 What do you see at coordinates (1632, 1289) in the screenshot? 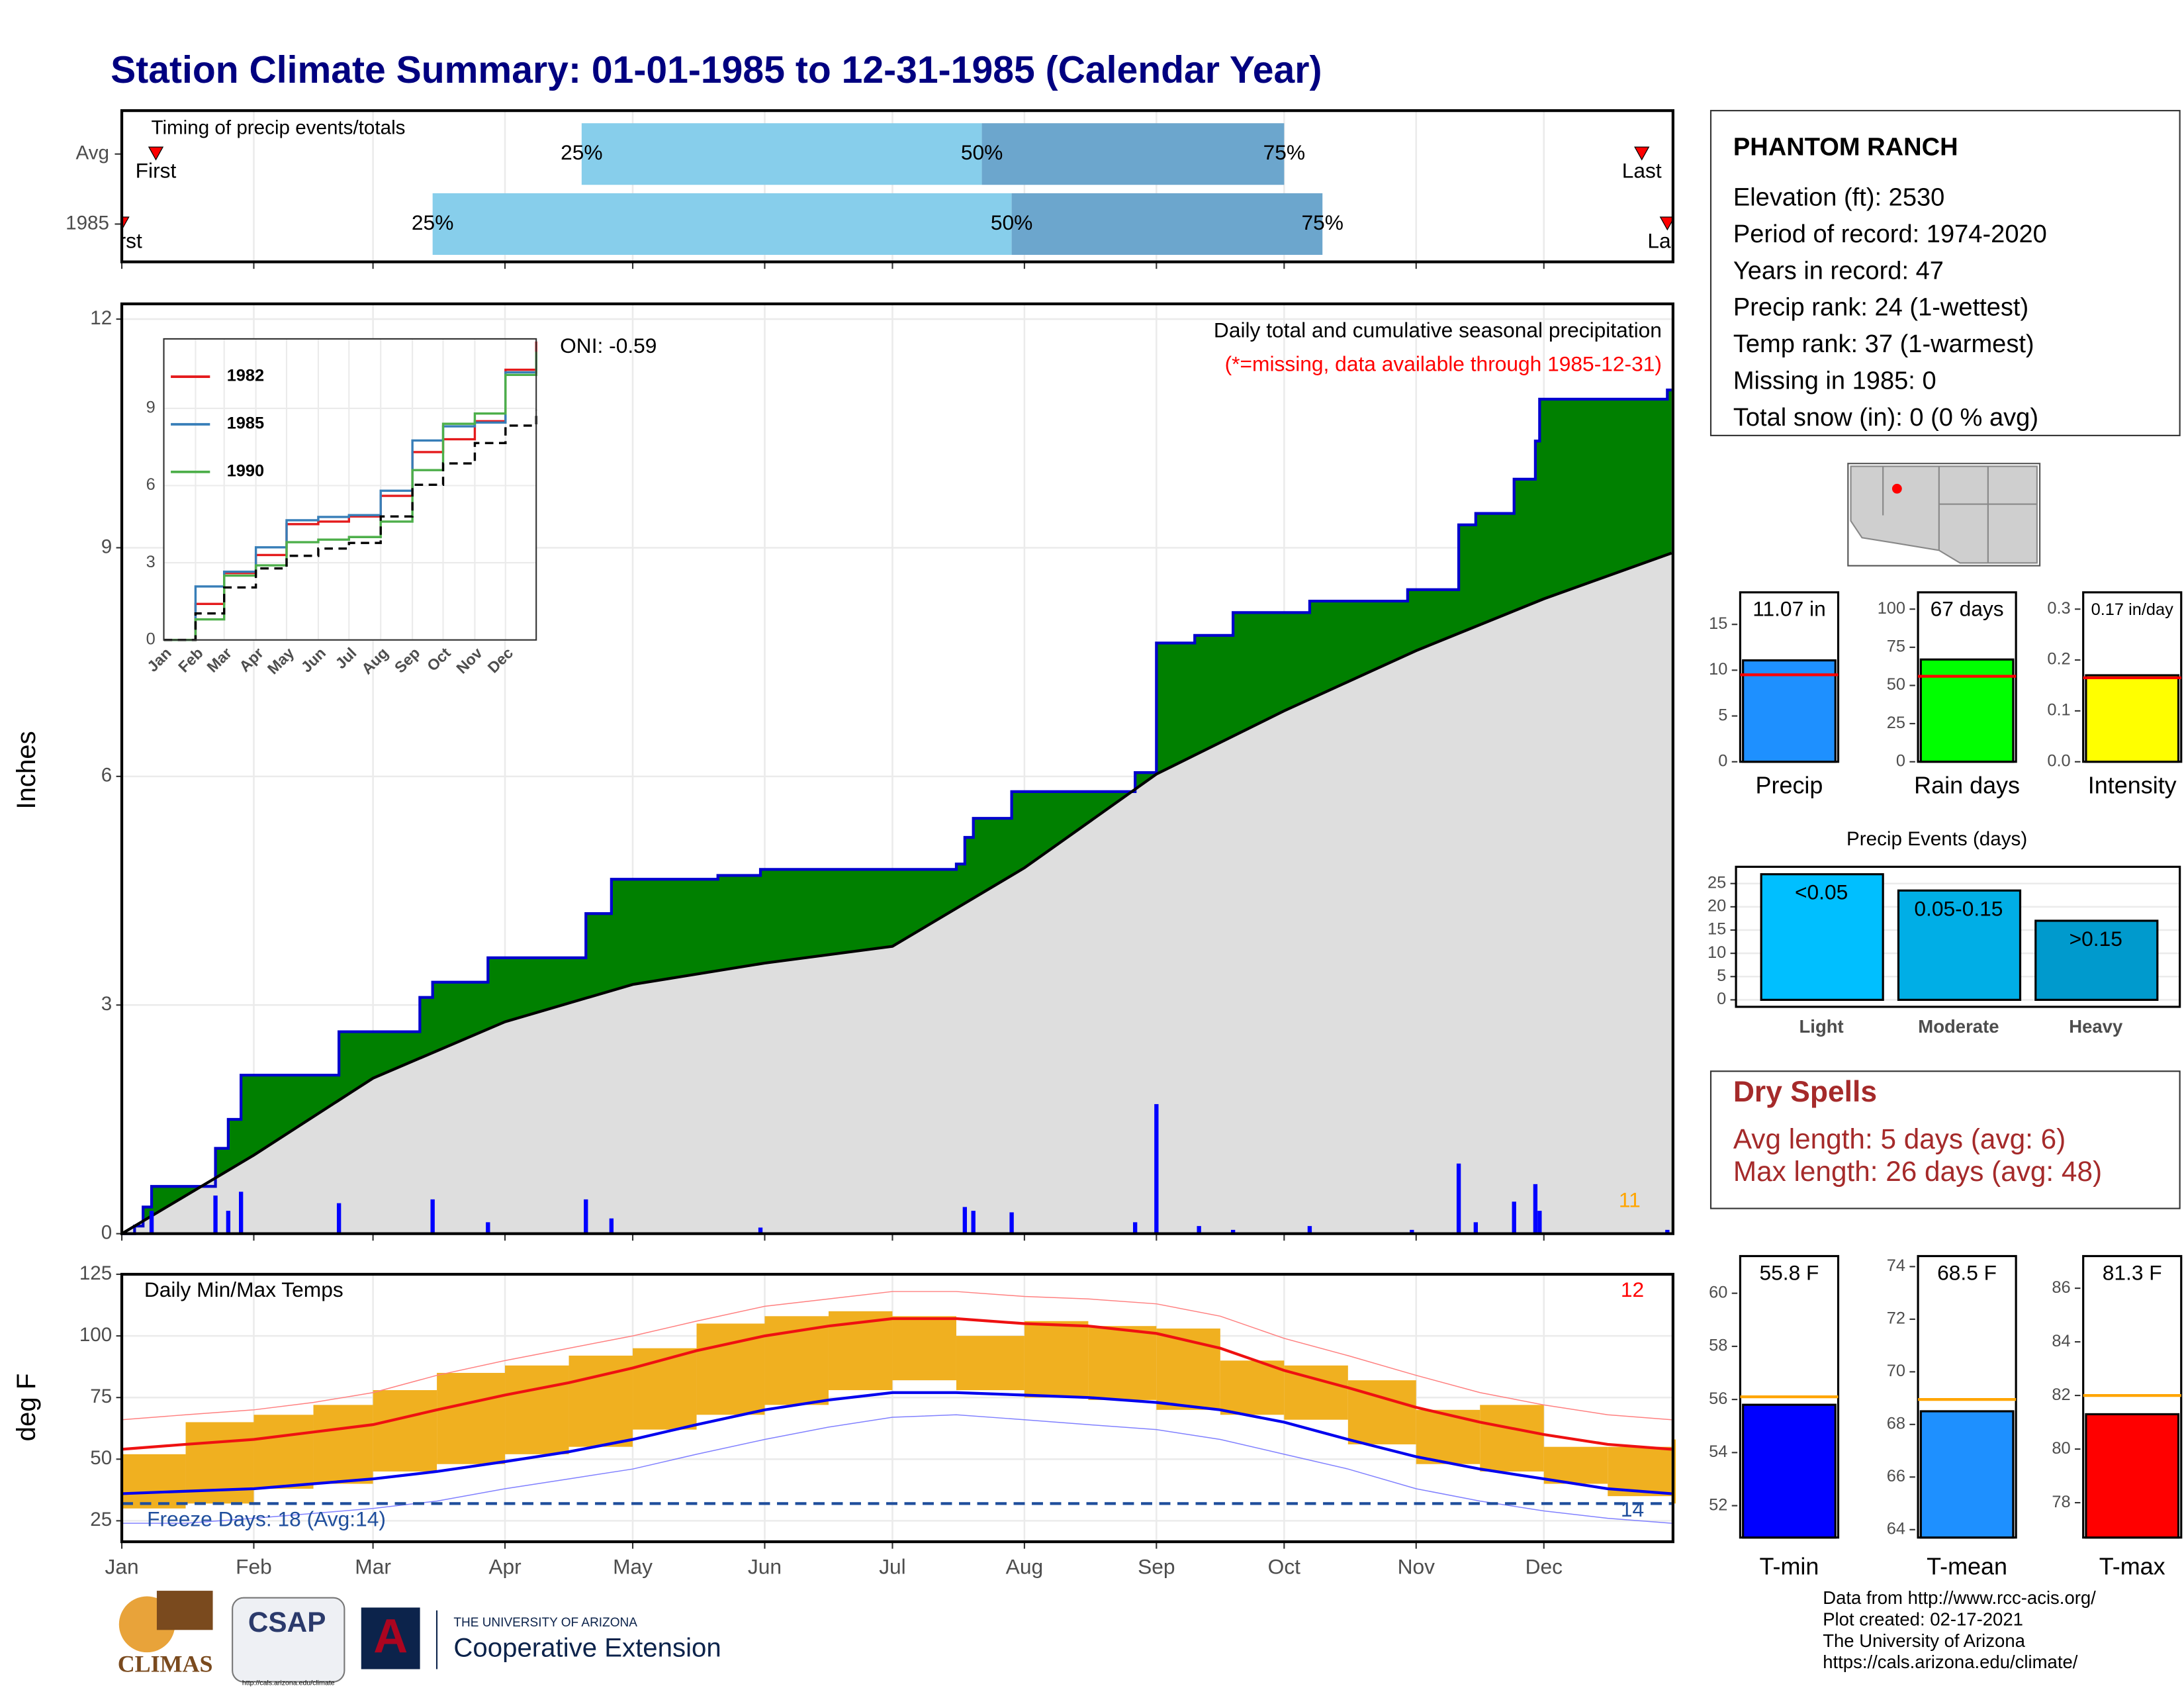
I see `record-count: 12` at bounding box center [1632, 1289].